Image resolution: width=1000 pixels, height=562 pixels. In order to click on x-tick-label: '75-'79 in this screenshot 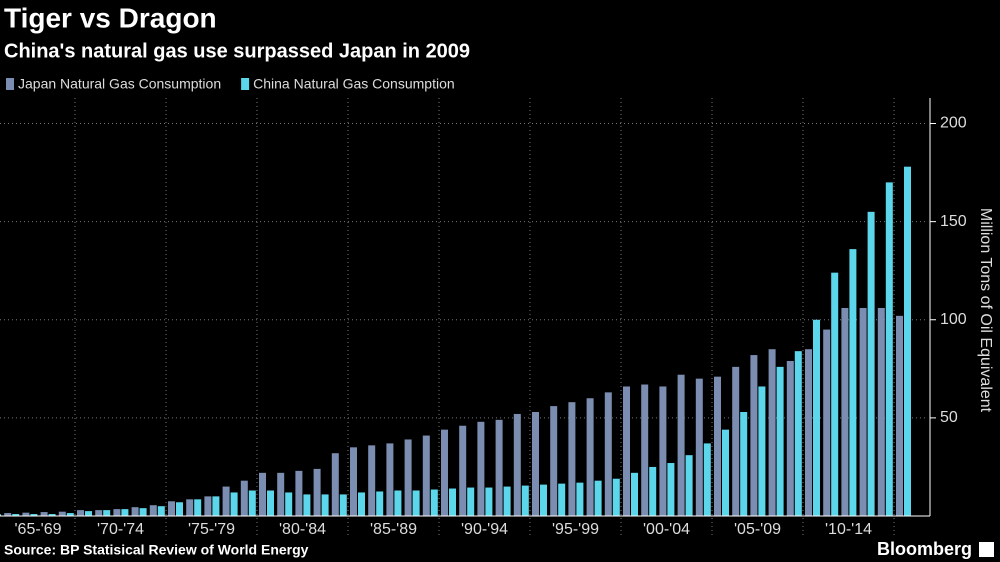, I will do `click(211, 529)`.